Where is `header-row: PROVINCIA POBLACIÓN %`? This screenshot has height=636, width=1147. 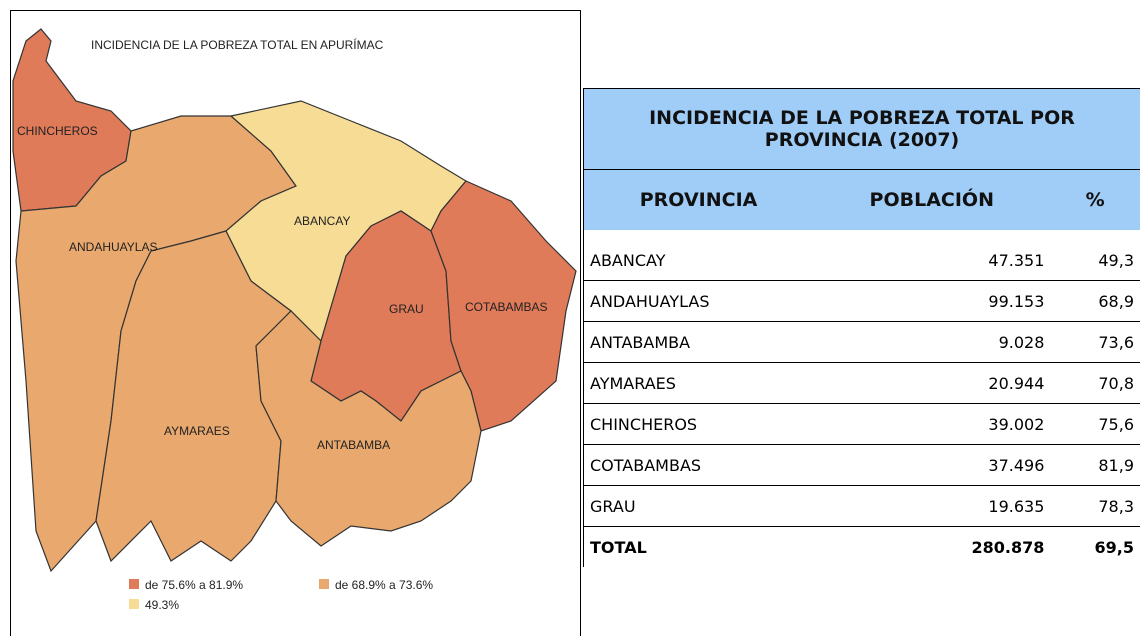
header-row: PROVINCIA POBLACIÓN % is located at coordinates (861, 199).